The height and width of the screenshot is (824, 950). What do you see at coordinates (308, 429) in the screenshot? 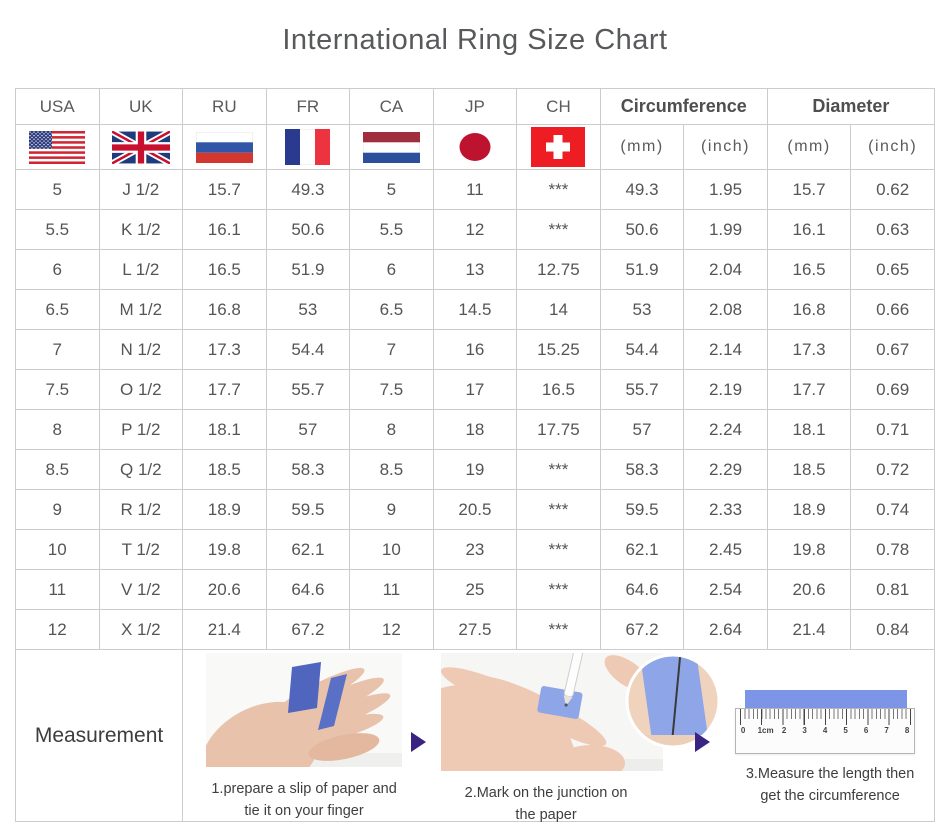
I see `size-cell: 57` at bounding box center [308, 429].